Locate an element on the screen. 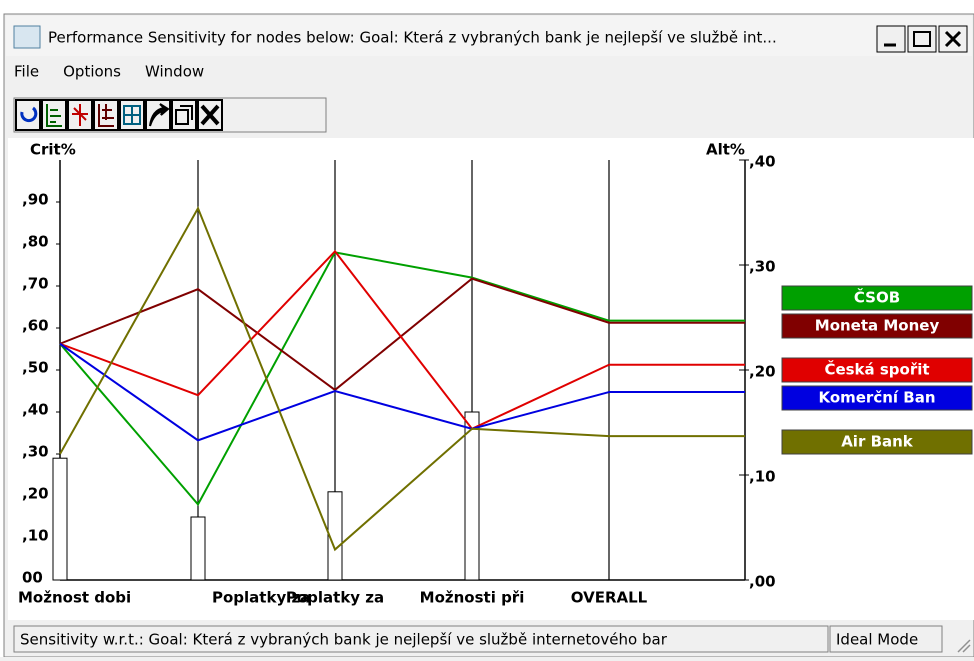 Image resolution: width=974 pixels, height=661 pixels. y-tick-label: ,20 is located at coordinates (35, 494).